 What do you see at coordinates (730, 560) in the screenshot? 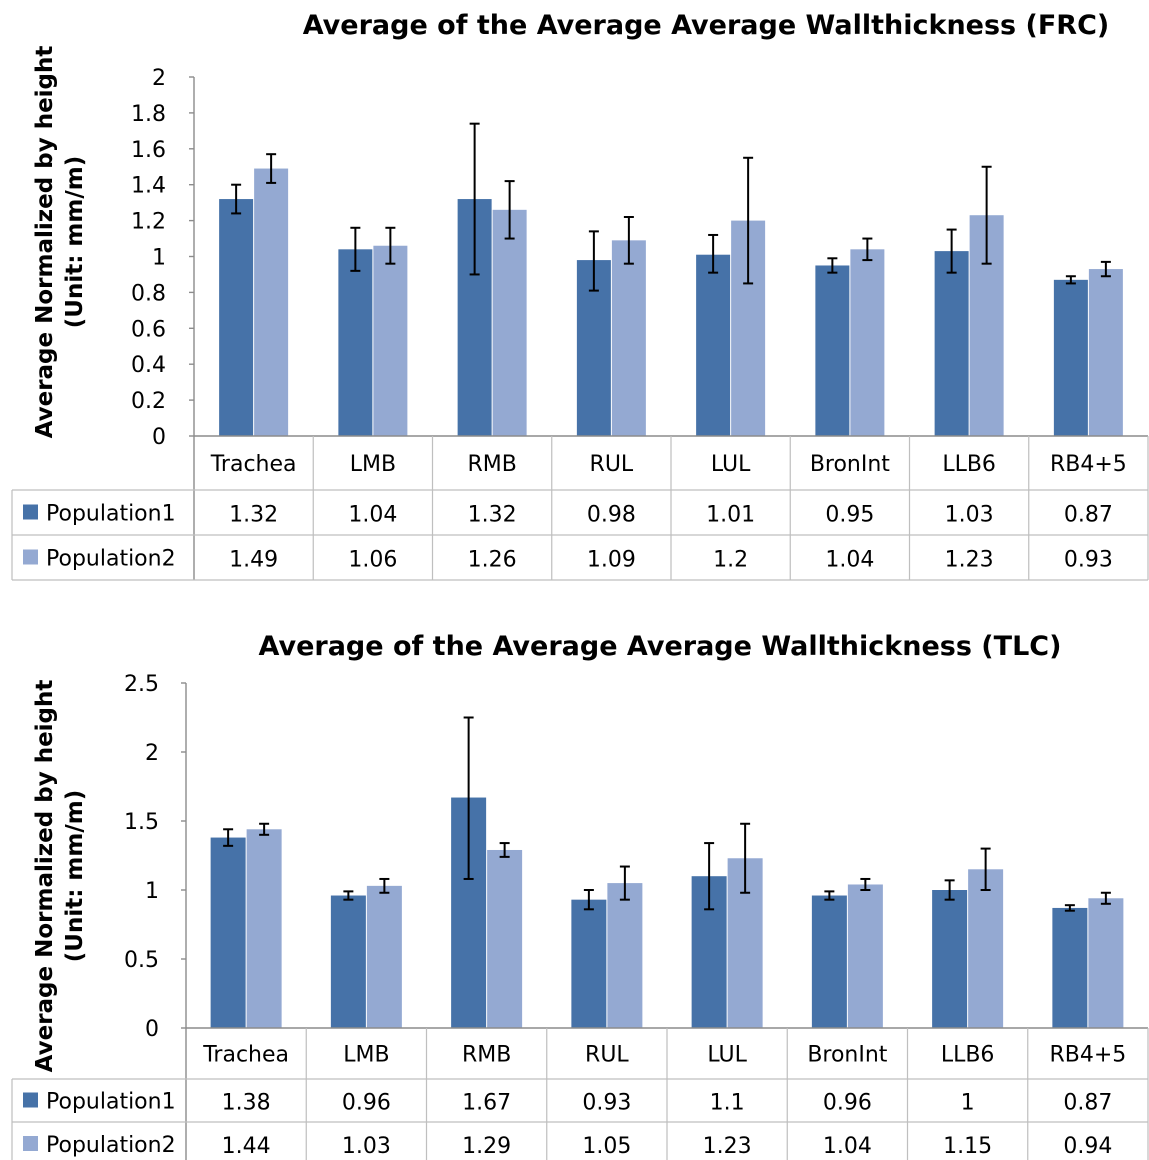
I see `table-value: 1.2` at bounding box center [730, 560].